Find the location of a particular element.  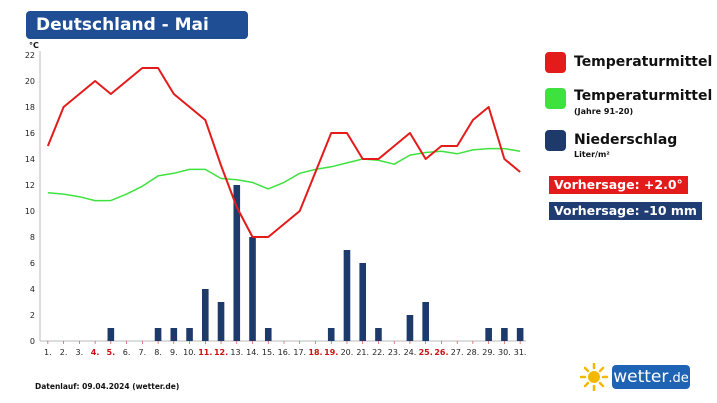

data-run-note: Datenlauf: 09.04.2024 (wetter.de) is located at coordinates (107, 386).